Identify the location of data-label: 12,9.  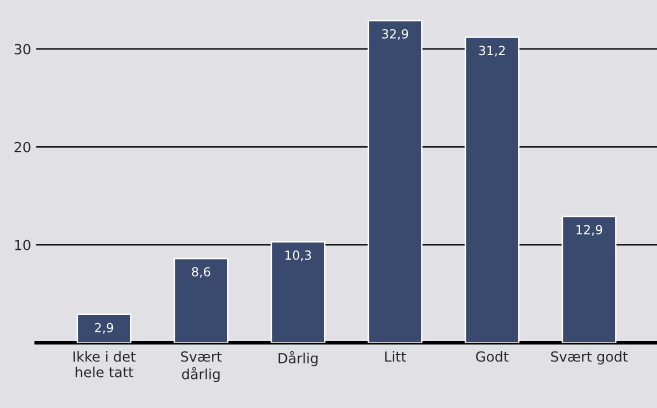
(589, 230).